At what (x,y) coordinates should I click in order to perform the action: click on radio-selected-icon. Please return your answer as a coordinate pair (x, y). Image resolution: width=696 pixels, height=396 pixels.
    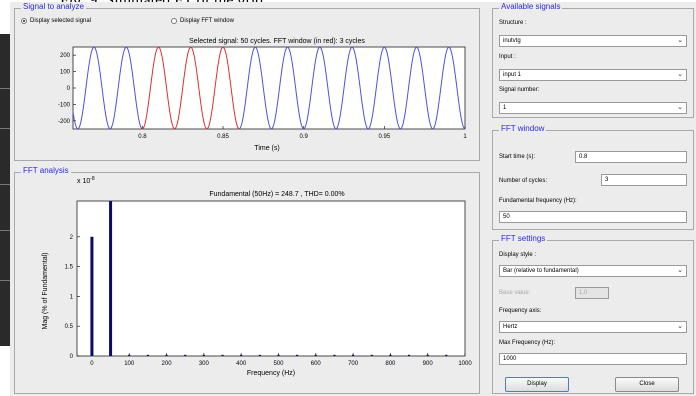
    Looking at the image, I should click on (24, 21).